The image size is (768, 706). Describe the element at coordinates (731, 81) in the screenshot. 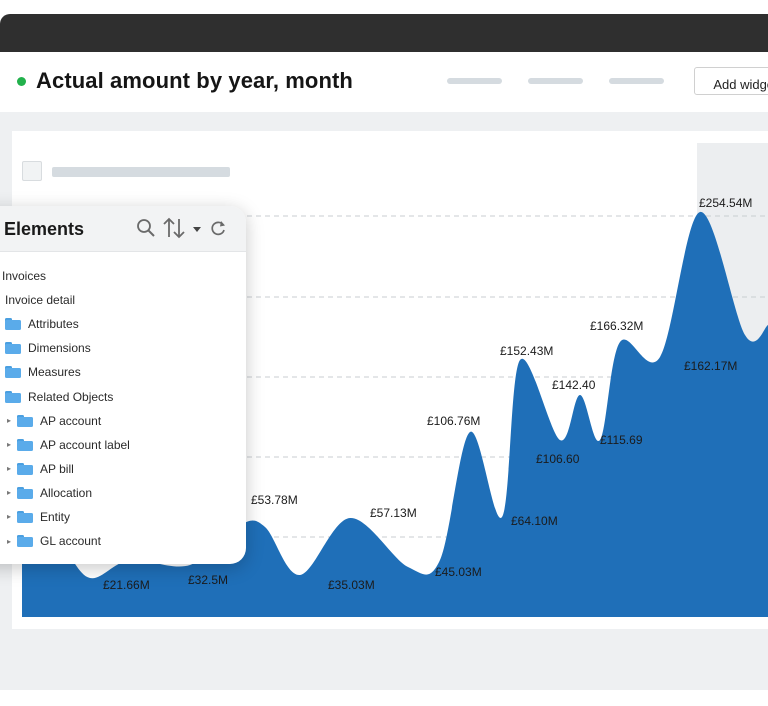

I see `add-widget-button: Add widget` at that location.